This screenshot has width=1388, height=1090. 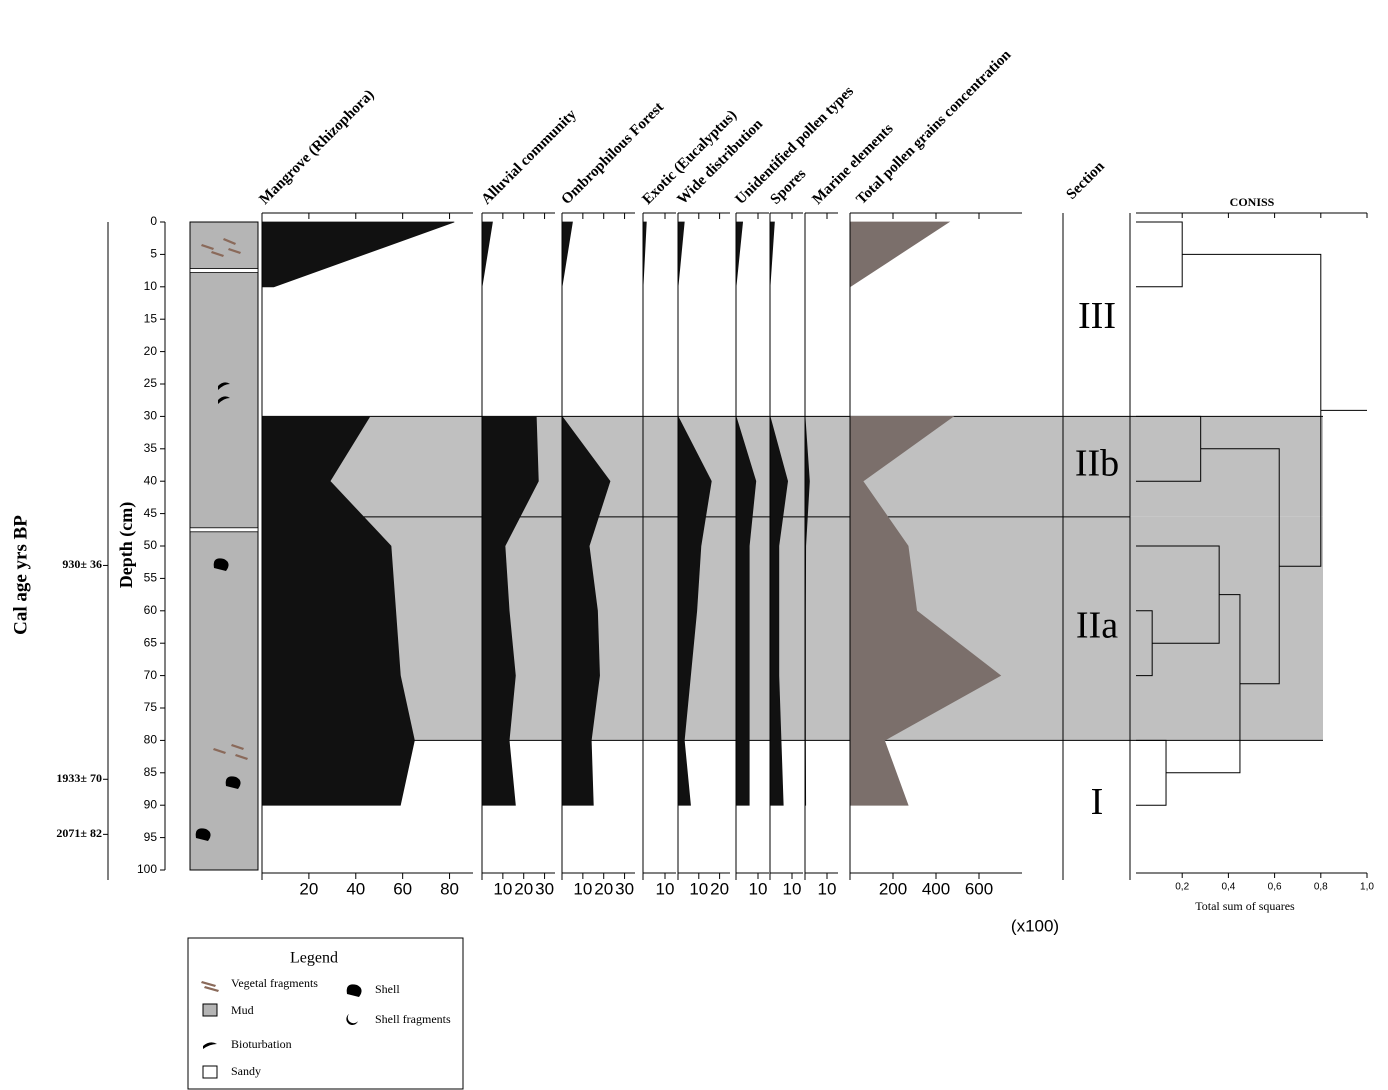 What do you see at coordinates (893, 888) in the screenshot?
I see `x-tick-label: 200` at bounding box center [893, 888].